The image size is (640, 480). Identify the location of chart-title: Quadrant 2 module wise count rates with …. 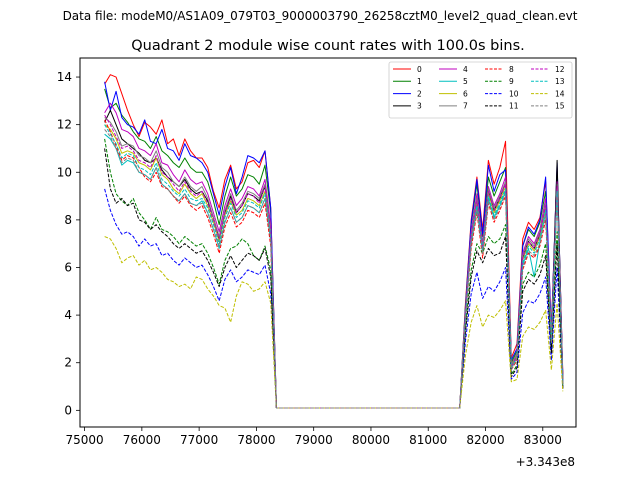
(328, 46).